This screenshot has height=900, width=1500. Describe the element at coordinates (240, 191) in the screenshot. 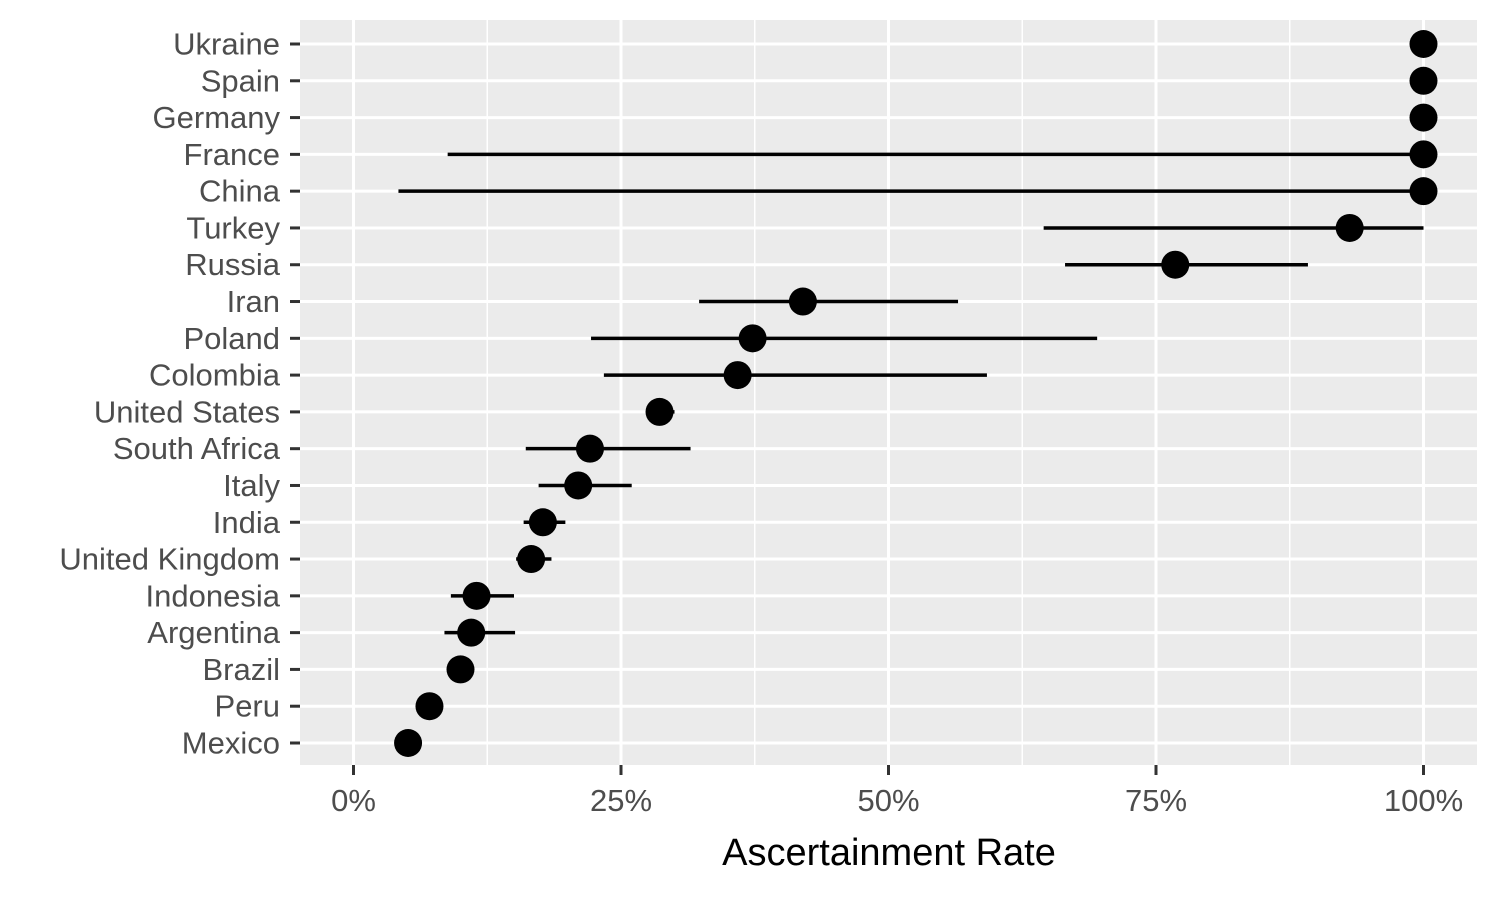

I see `y-tick-label: China` at that location.